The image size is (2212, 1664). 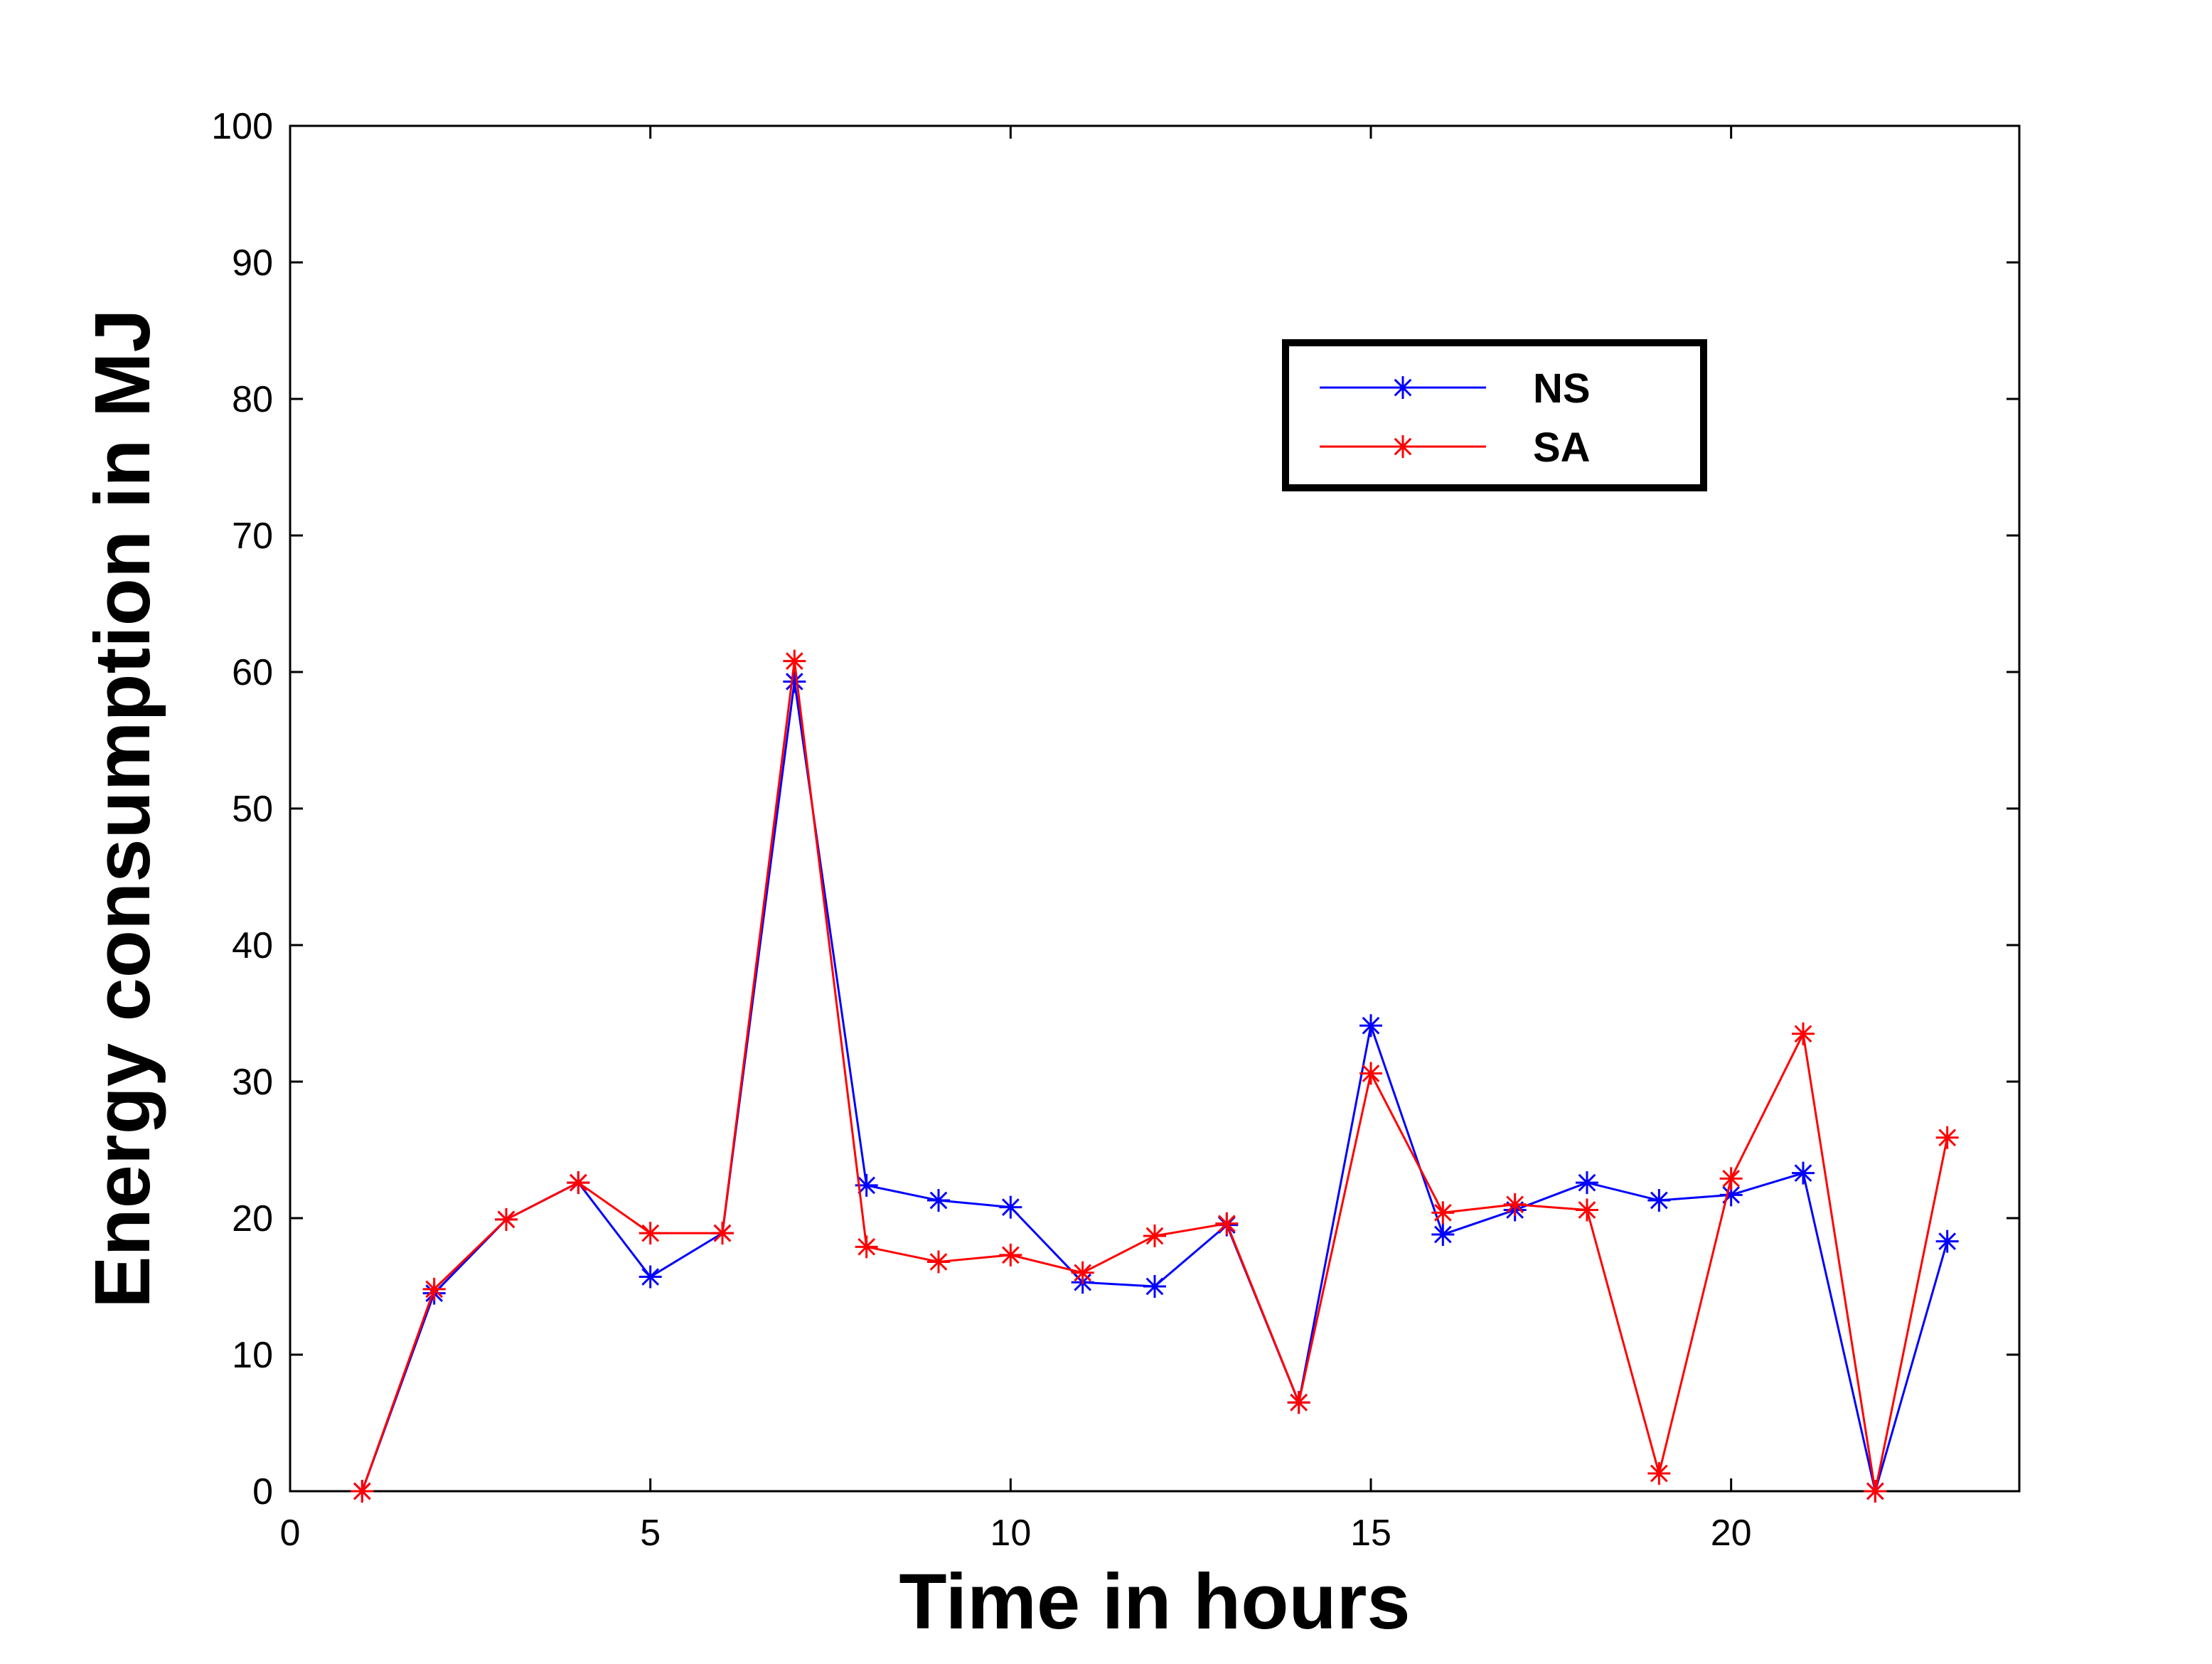 What do you see at coordinates (252, 536) in the screenshot?
I see `y-tick-label: 70` at bounding box center [252, 536].